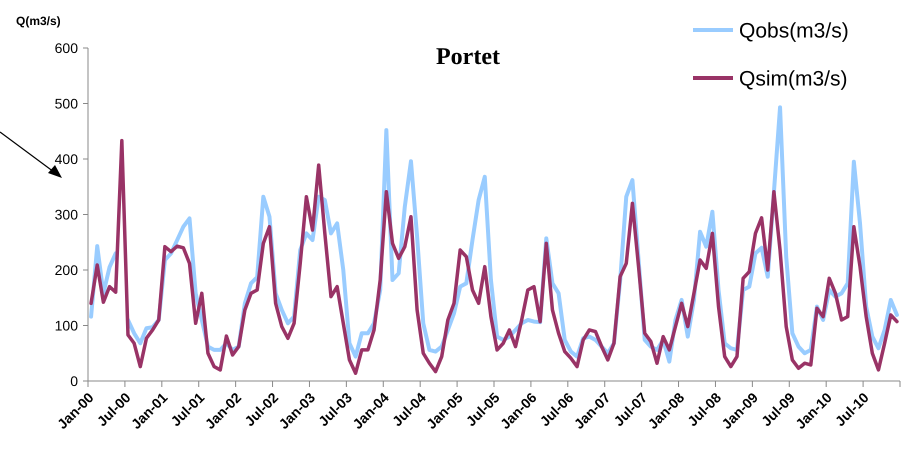  What do you see at coordinates (66, 214) in the screenshot?
I see `y-tick-label: 300` at bounding box center [66, 214].